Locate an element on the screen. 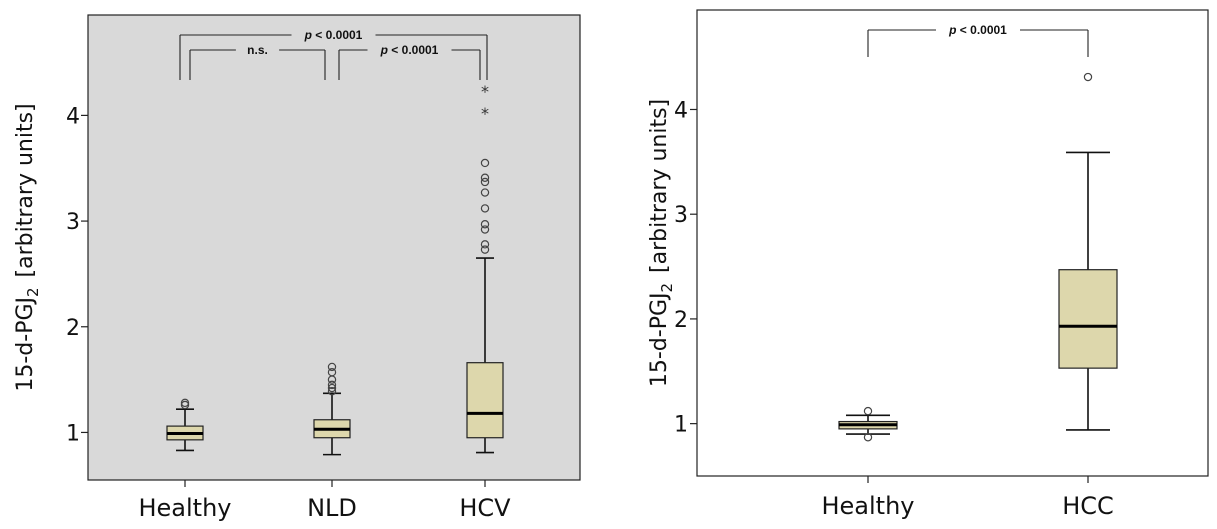  box-hcv: HCV * * is located at coordinates (485, 302).